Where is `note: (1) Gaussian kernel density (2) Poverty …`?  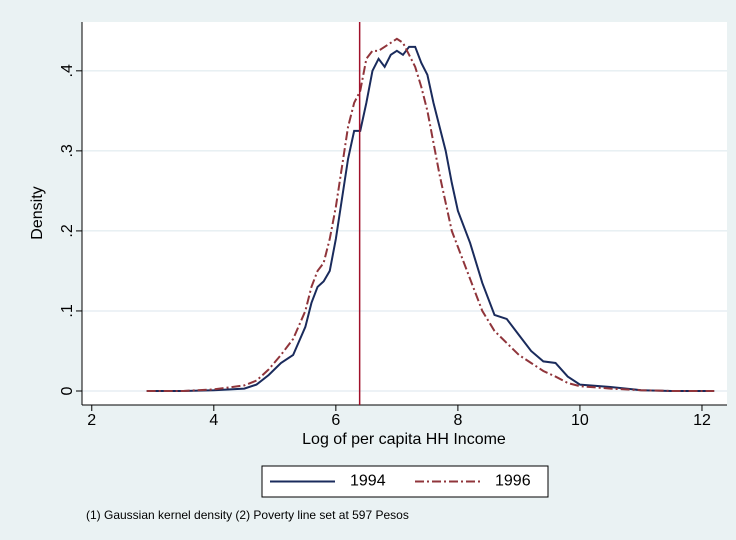 note: (1) Gaussian kernel density (2) Poverty … is located at coordinates (247, 515).